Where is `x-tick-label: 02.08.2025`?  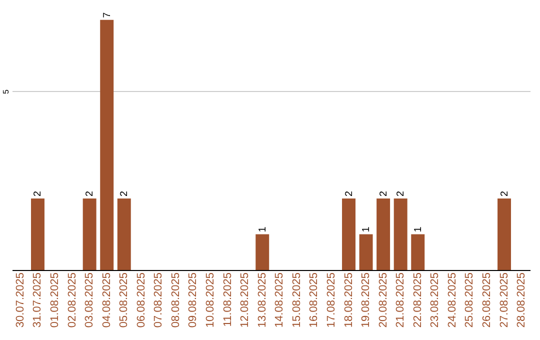 x-tick-label: 02.08.2025 is located at coordinates (72, 300).